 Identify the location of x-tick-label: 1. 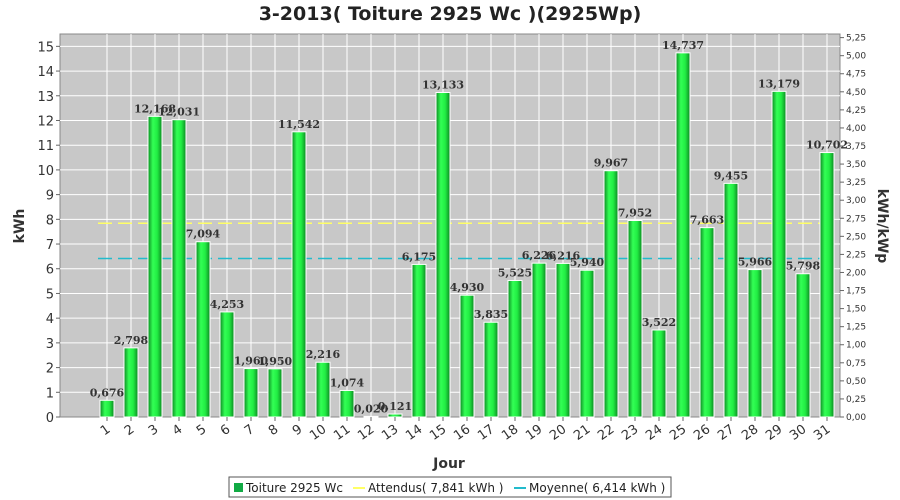
(105, 430).